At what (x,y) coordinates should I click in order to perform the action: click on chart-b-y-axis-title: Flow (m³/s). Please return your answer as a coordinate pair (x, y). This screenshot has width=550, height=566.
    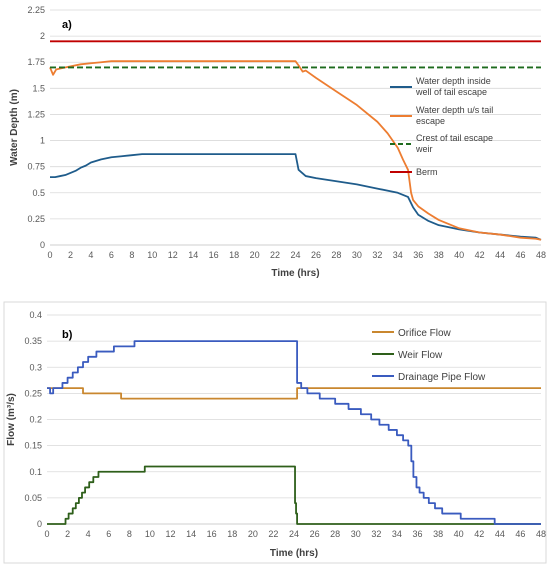
    Looking at the image, I should click on (11, 419).